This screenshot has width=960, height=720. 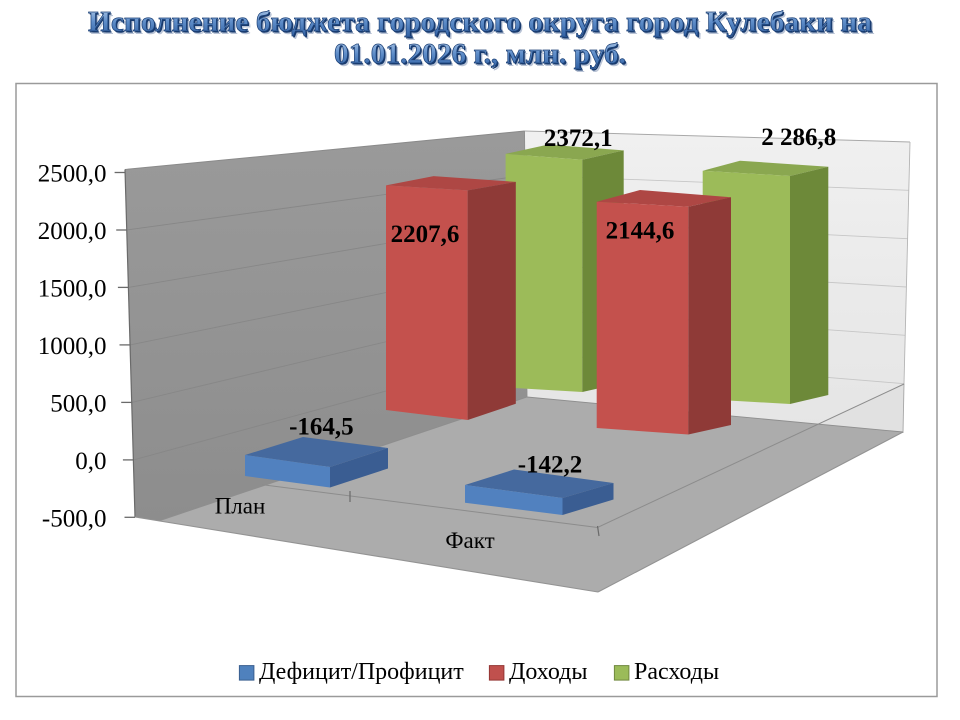 What do you see at coordinates (676, 672) in the screenshot?
I see `svg-text: Расходы` at bounding box center [676, 672].